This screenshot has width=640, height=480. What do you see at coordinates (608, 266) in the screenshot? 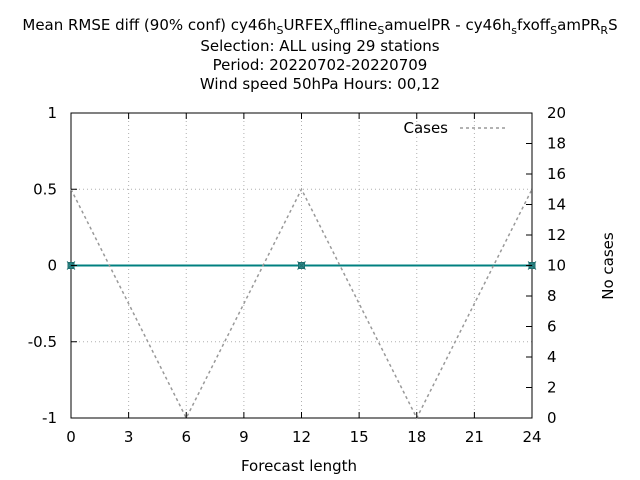
I see `right-y-axis-label: No cases` at bounding box center [608, 266].